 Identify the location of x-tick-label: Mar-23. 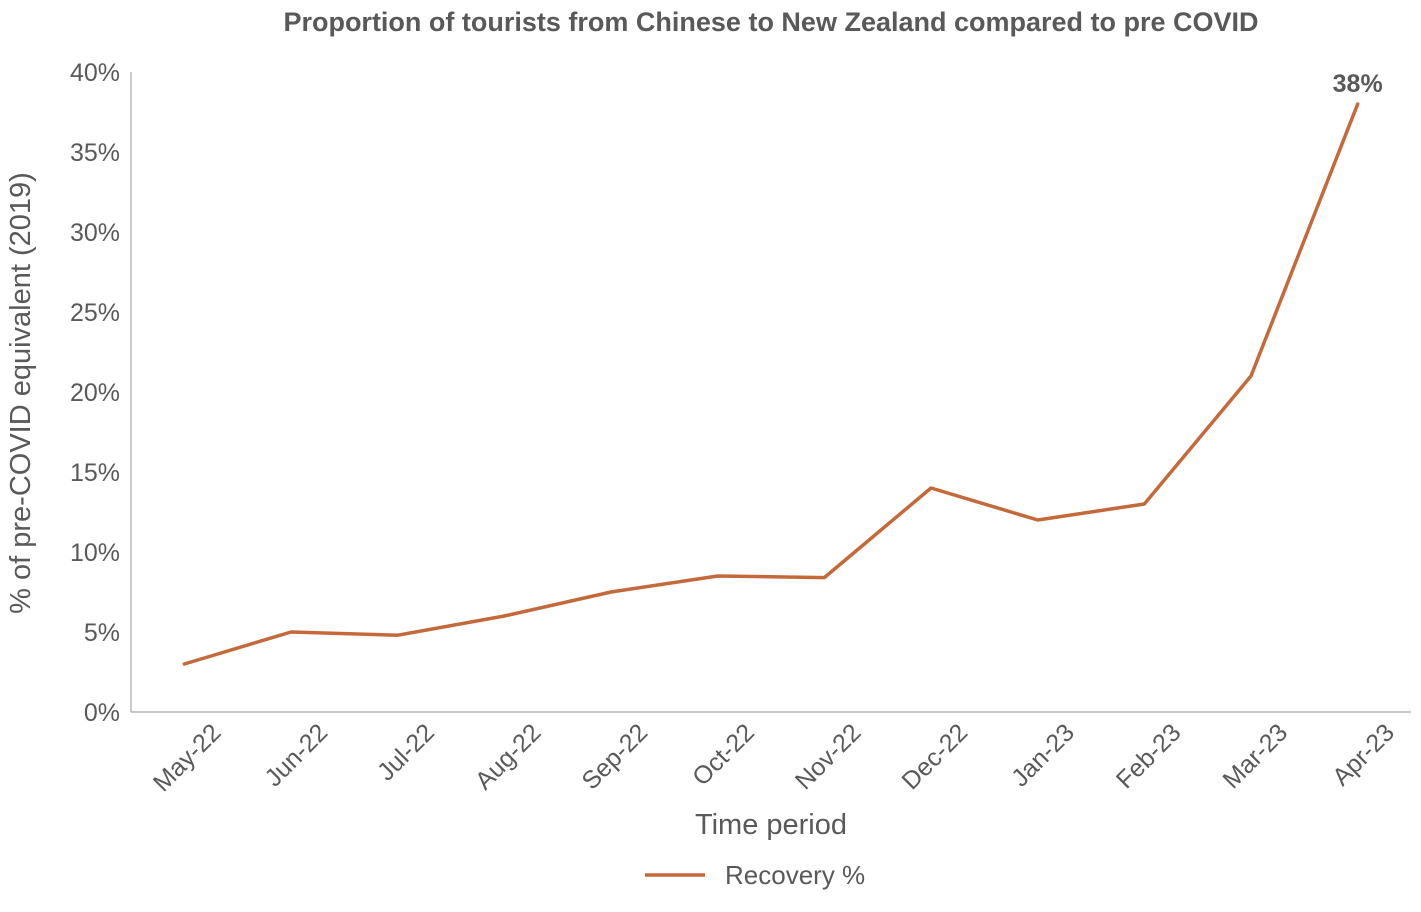
(1255, 756).